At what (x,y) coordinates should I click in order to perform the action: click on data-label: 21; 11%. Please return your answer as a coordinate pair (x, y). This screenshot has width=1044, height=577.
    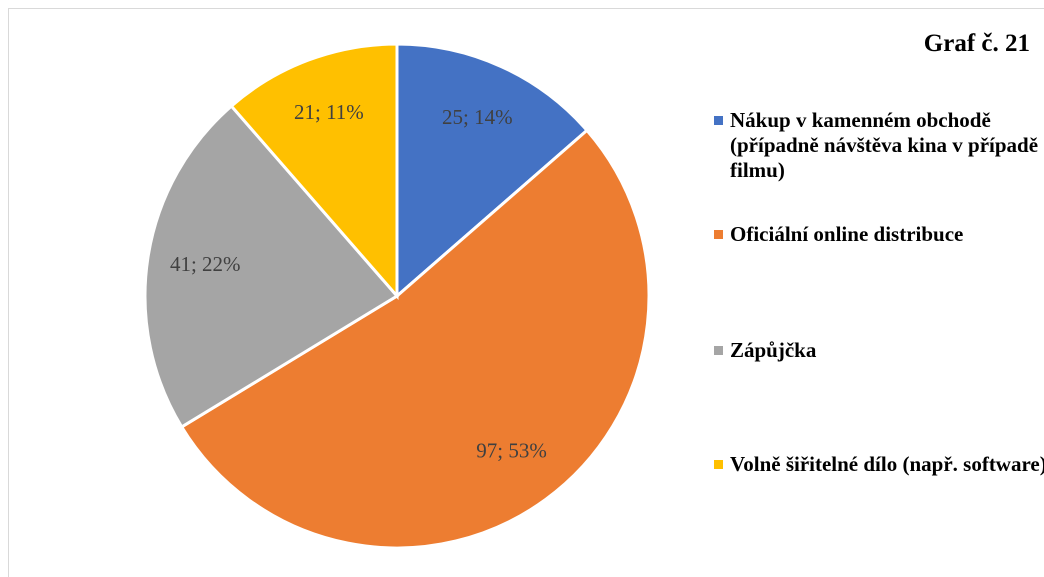
    Looking at the image, I should click on (329, 112).